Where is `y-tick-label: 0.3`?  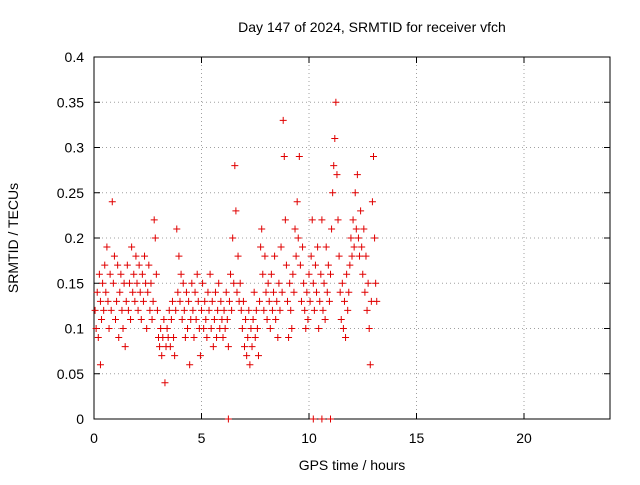 y-tick-label: 0.3 is located at coordinates (75, 148).